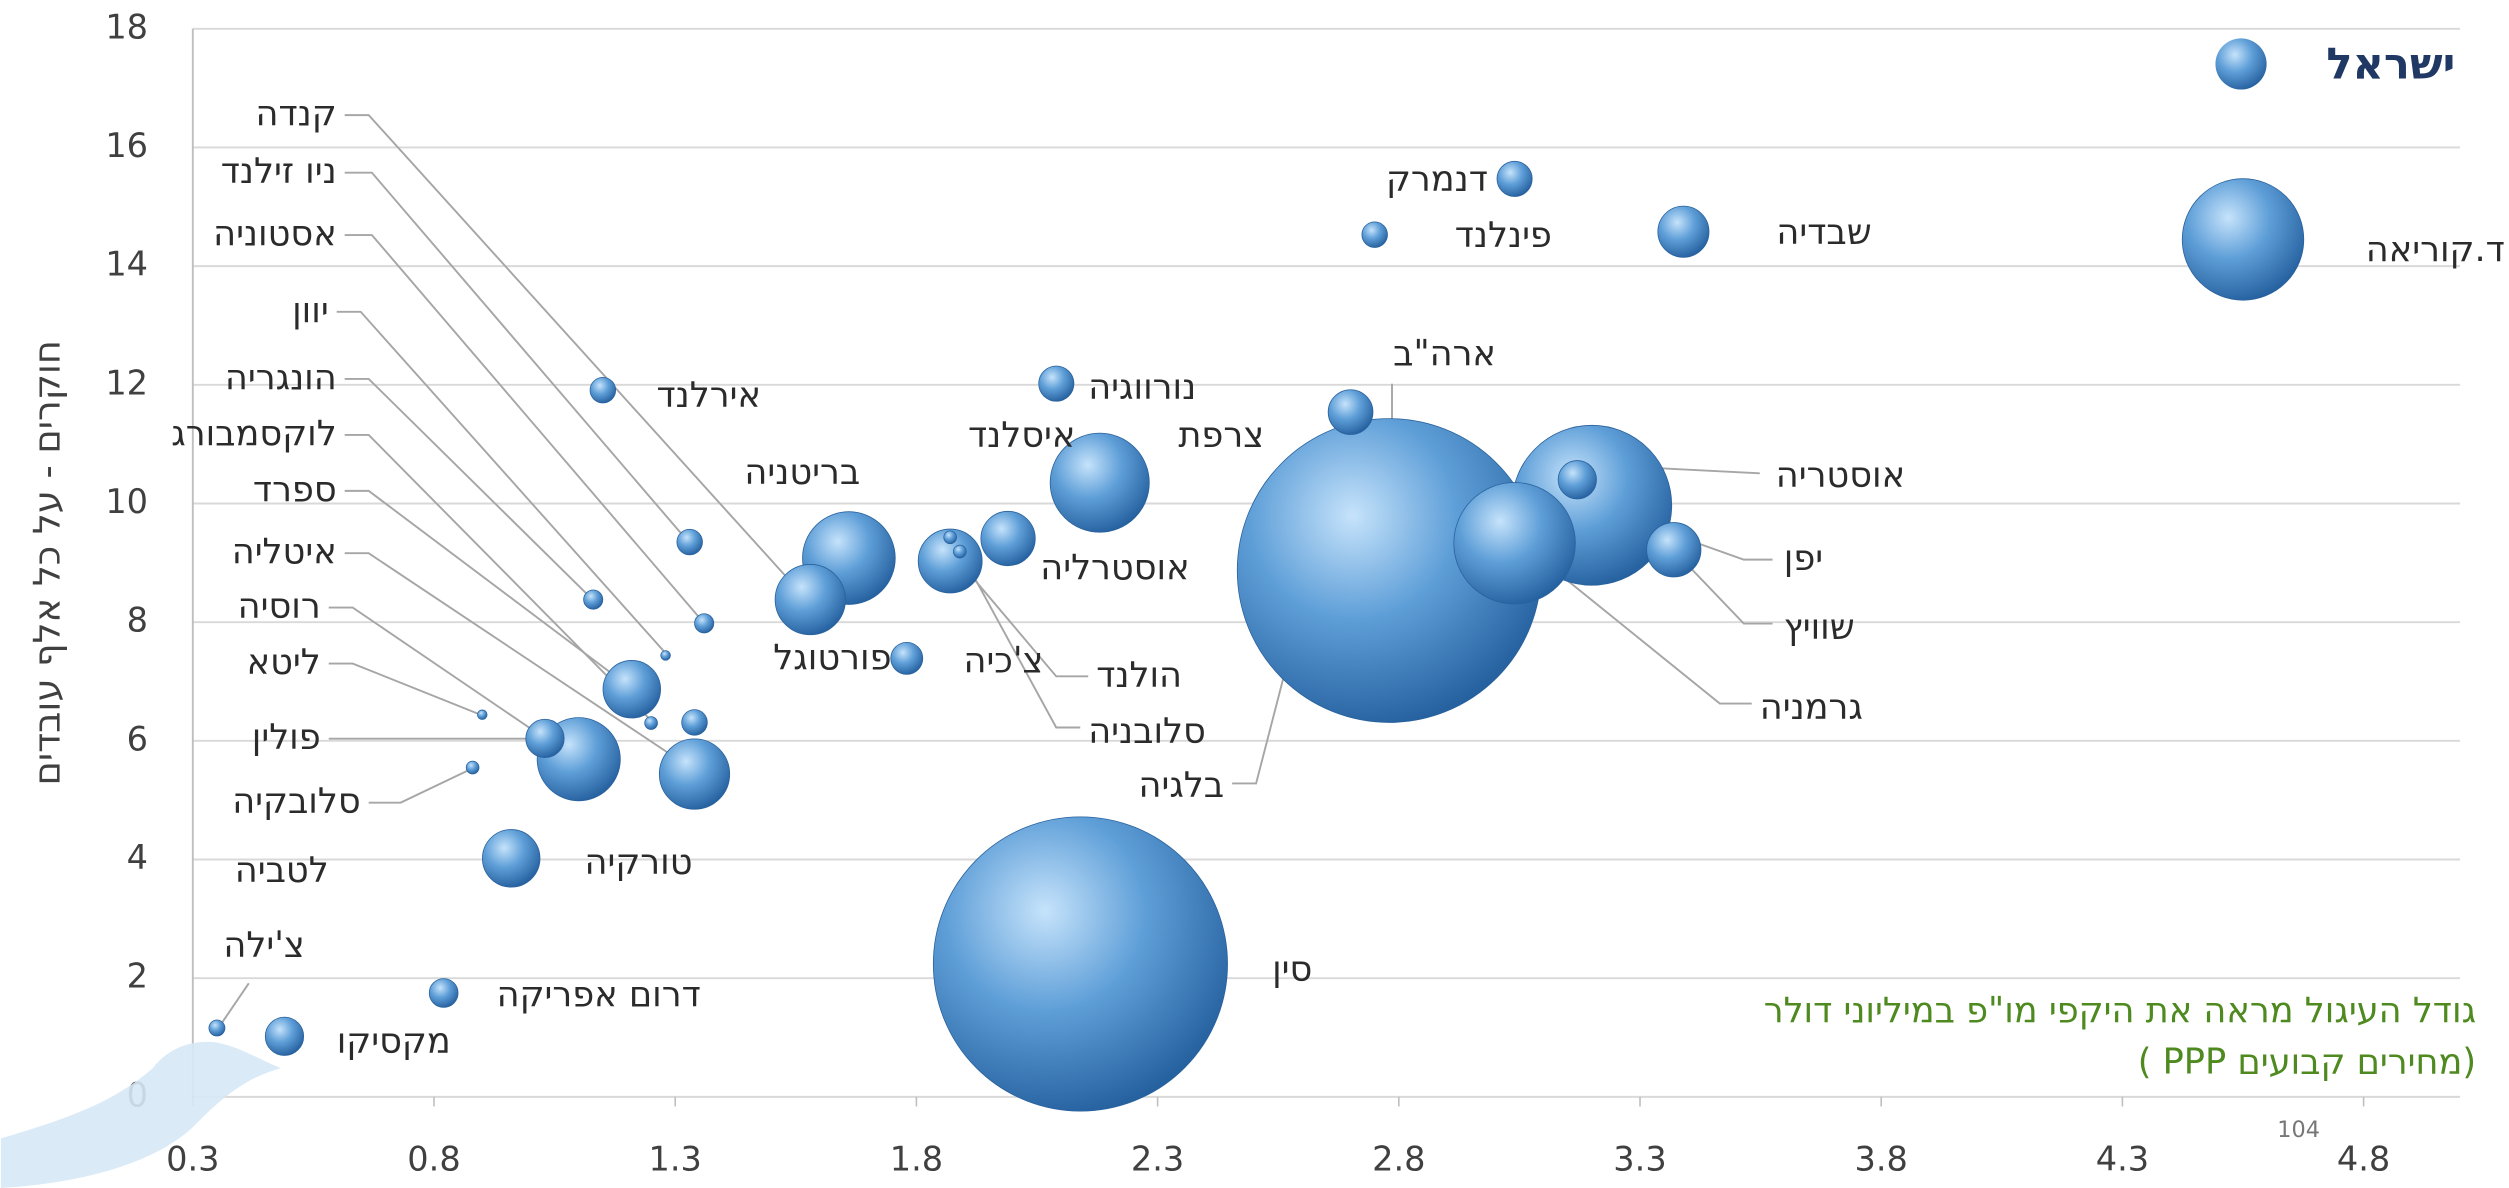 This screenshot has height=1188, width=2509. Describe the element at coordinates (137, 857) in the screenshot. I see `y-tick-label: 4` at that location.